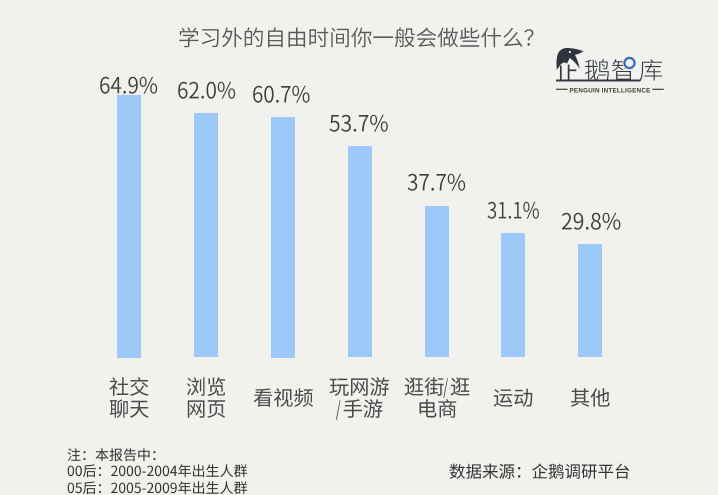 This screenshot has height=495, width=718. Describe the element at coordinates (609, 90) in the screenshot. I see `svg-text: PENGUIN INTELLIGENCE` at that location.